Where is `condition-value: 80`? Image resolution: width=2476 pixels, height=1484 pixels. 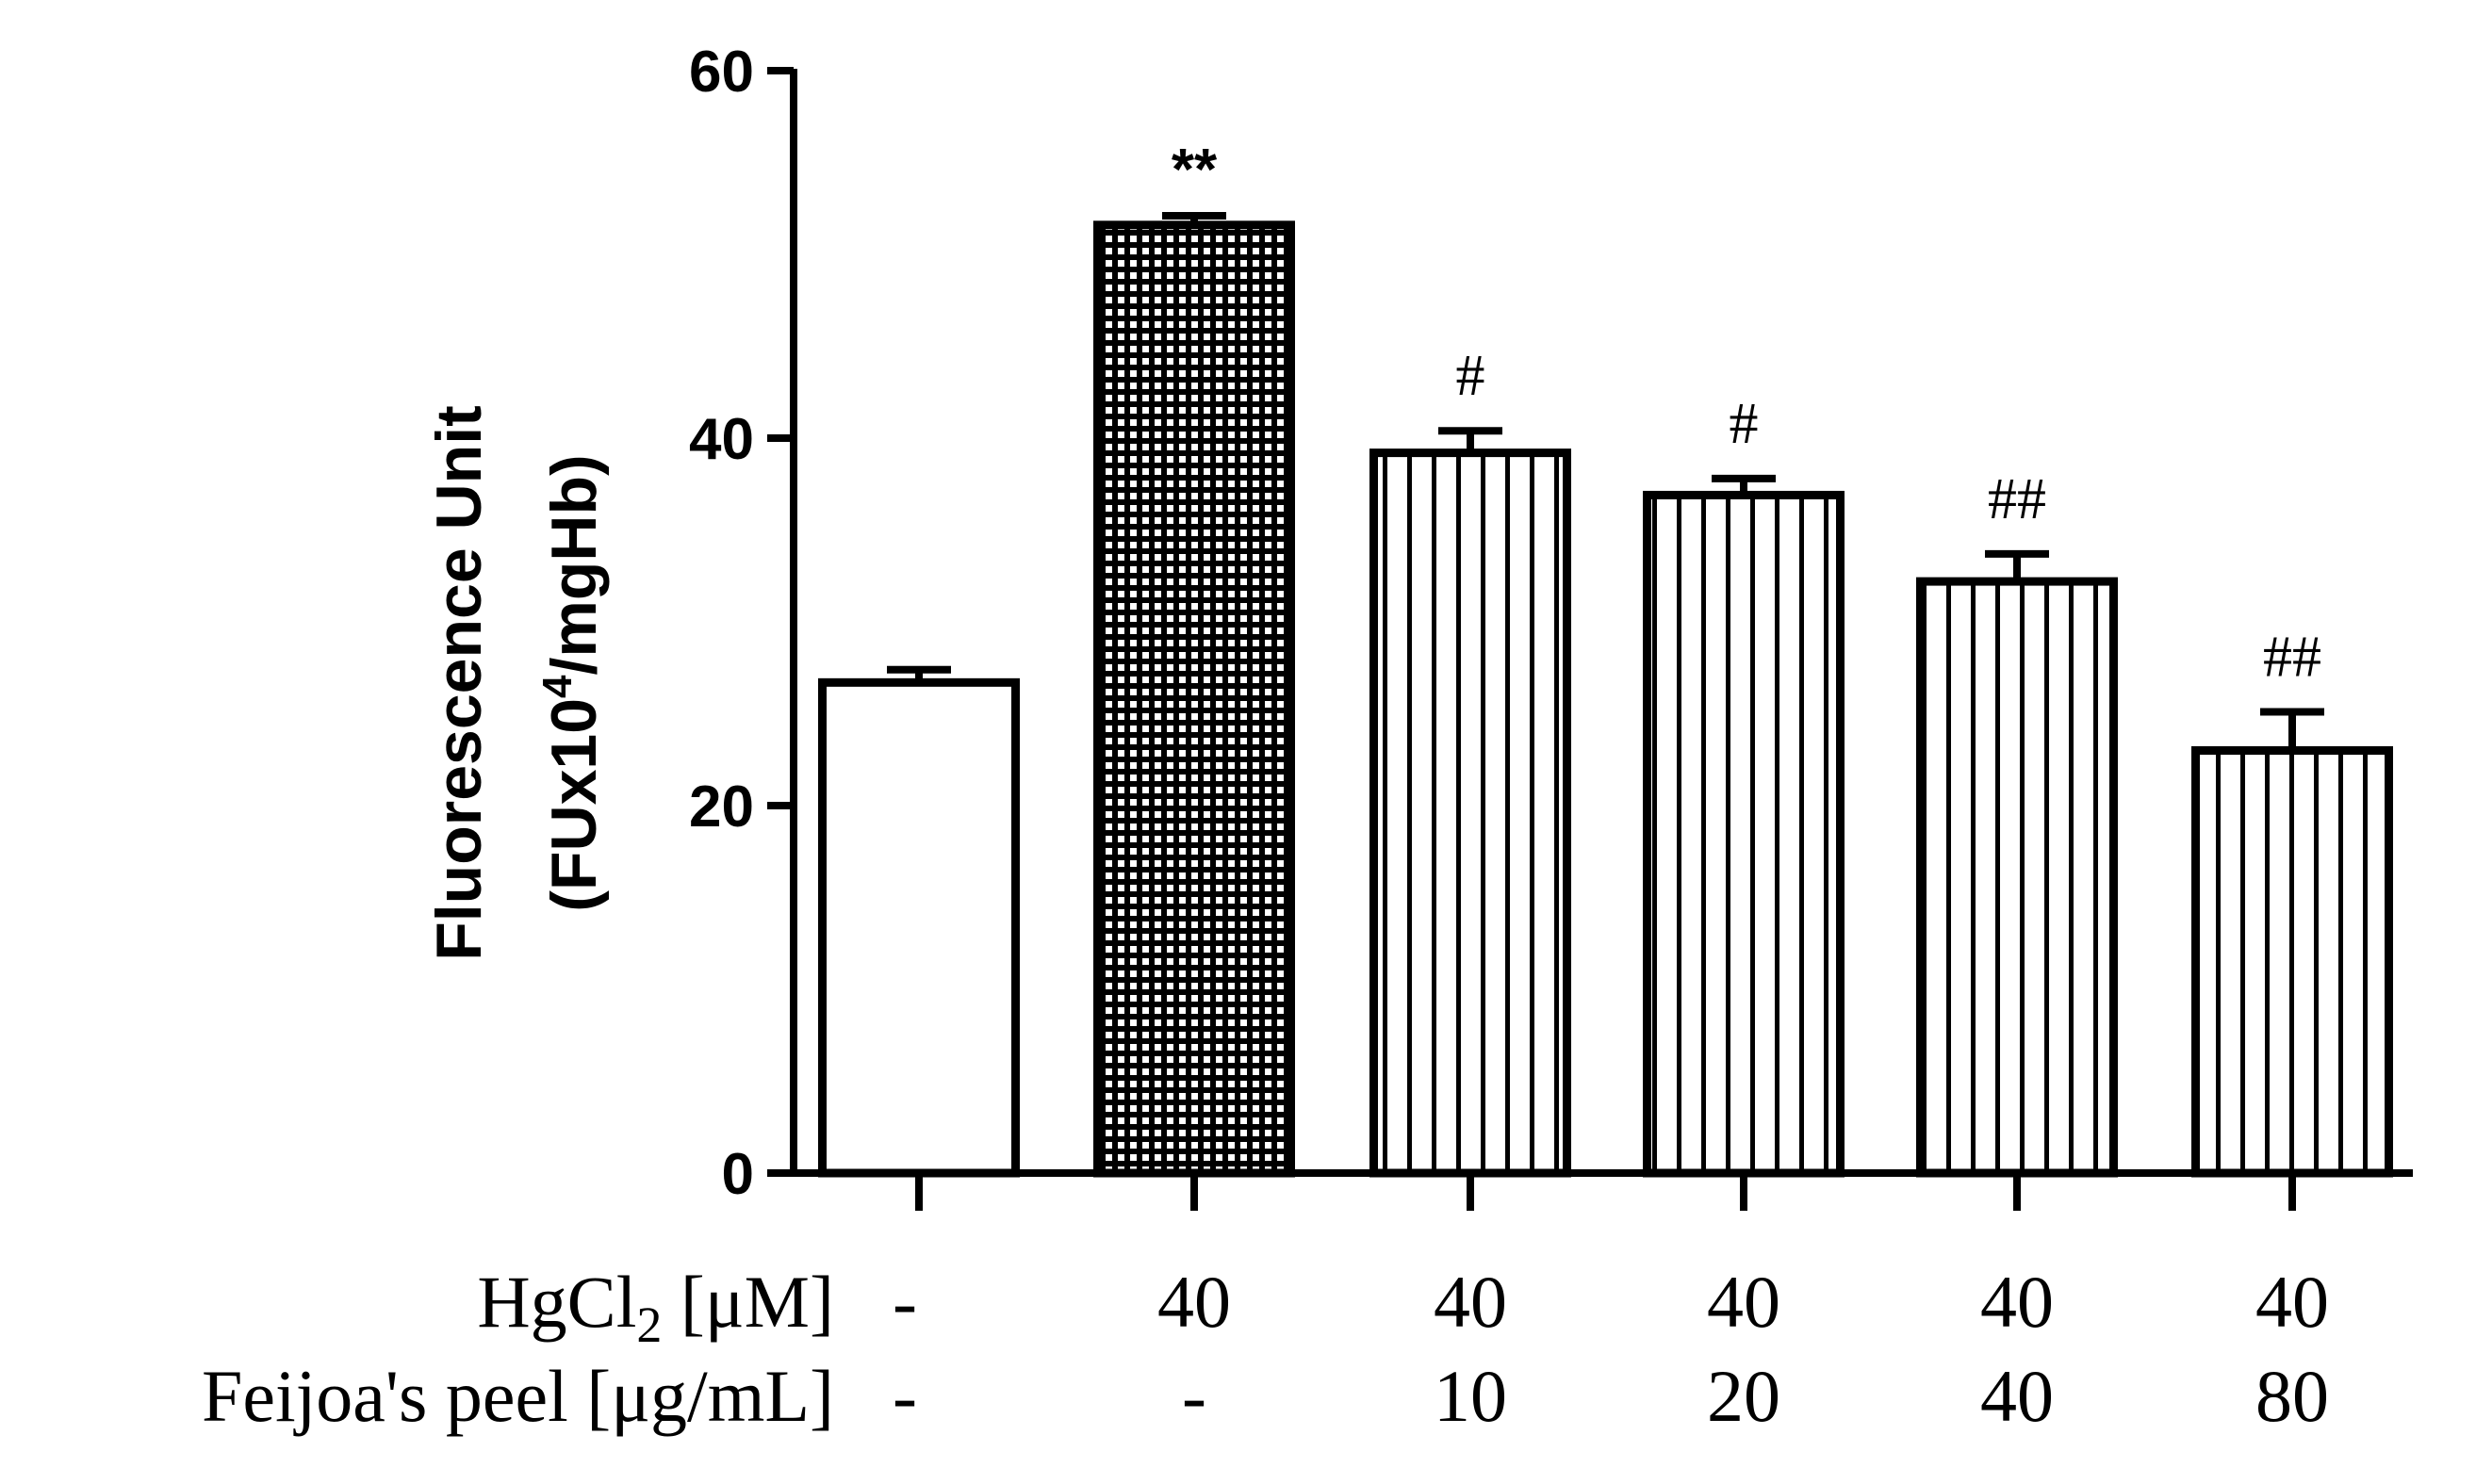 condition-value: 80 is located at coordinates (2292, 1396).